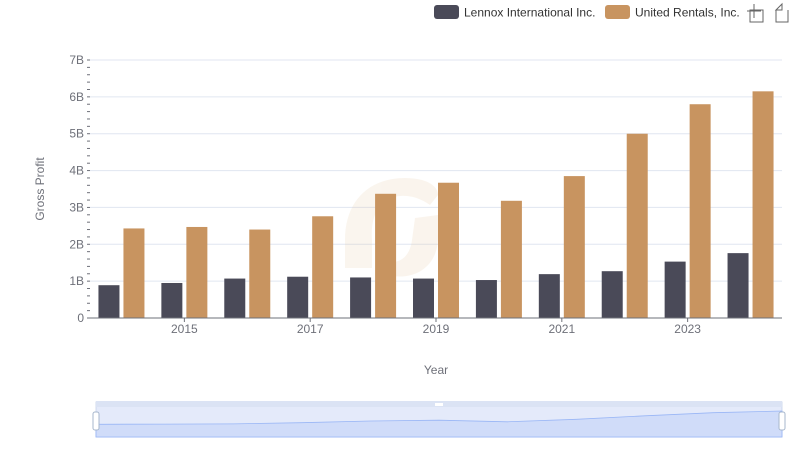  Describe the element at coordinates (561, 329) in the screenshot. I see `x-tick-label-2021: 2021` at that location.